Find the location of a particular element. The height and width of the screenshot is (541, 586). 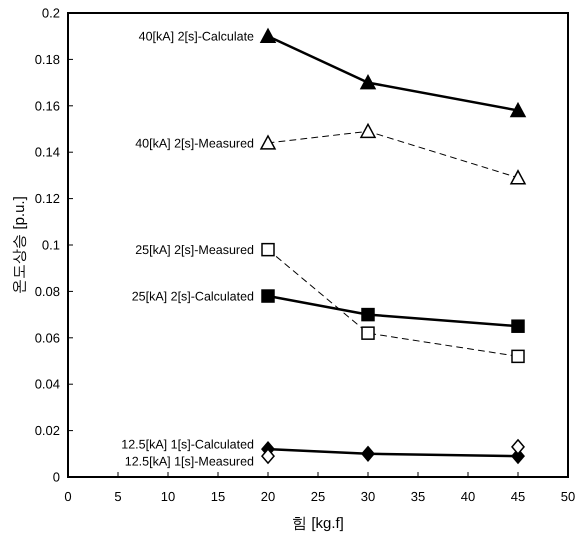

y-tick-label: 0 is located at coordinates (56, 477).